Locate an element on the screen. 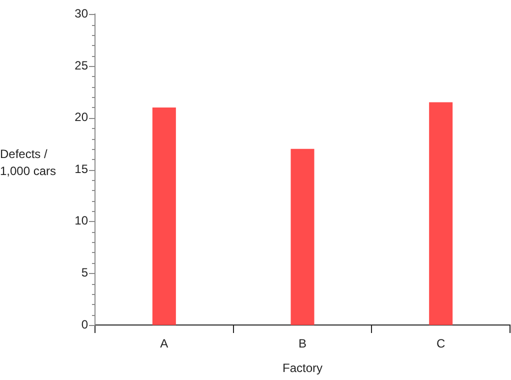 The width and height of the screenshot is (511, 380). y-tick-label: 30 is located at coordinates (81, 13).